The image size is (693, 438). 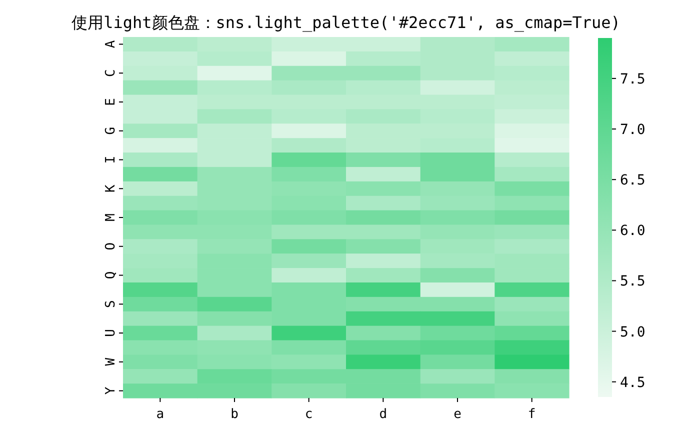 I want to click on x-tick-label: e, so click(x=458, y=414).